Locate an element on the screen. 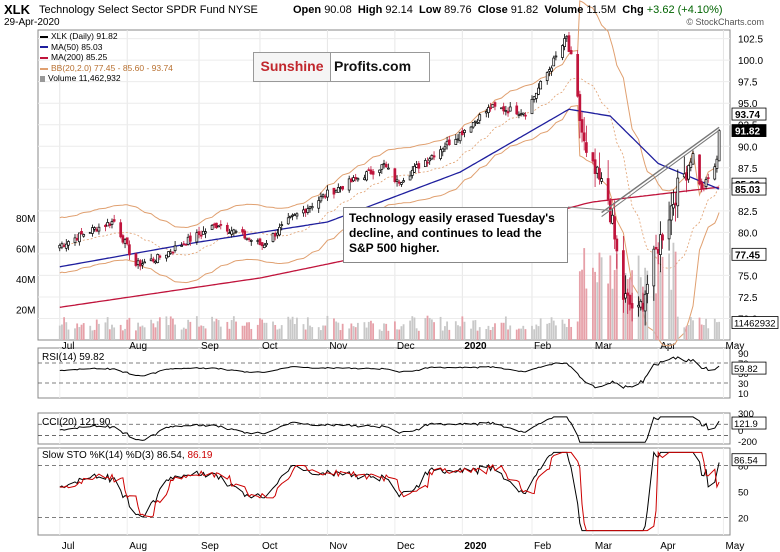  annotation-pointer is located at coordinates (589, 209).